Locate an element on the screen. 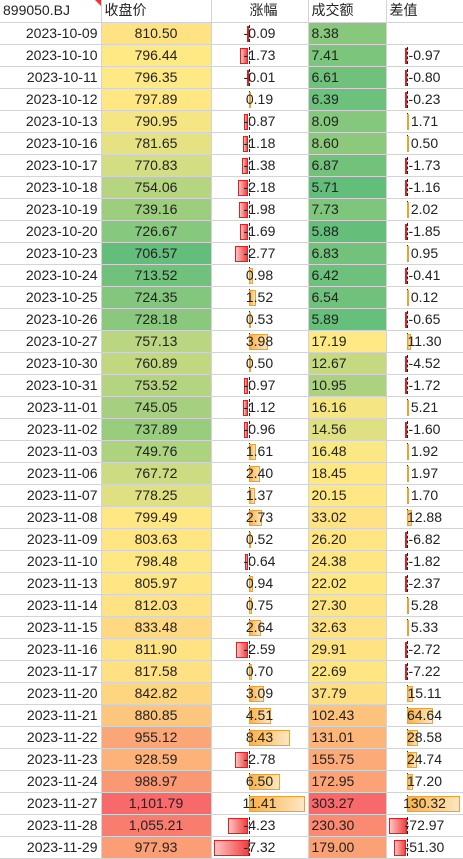 Image resolution: width=463 pixels, height=859 pixels. volume-cell: 12.67 is located at coordinates (347, 363).